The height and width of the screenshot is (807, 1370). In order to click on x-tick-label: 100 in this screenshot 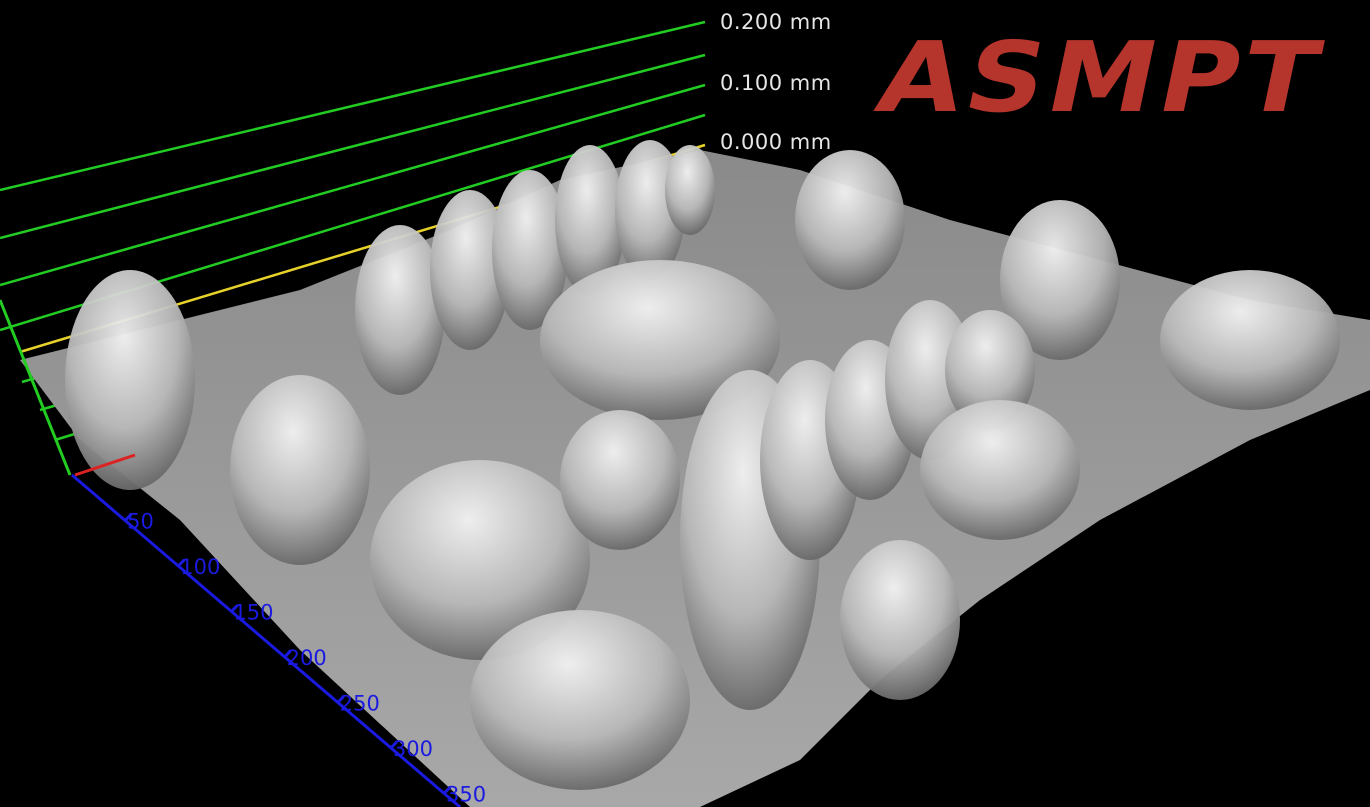, I will do `click(200, 567)`.